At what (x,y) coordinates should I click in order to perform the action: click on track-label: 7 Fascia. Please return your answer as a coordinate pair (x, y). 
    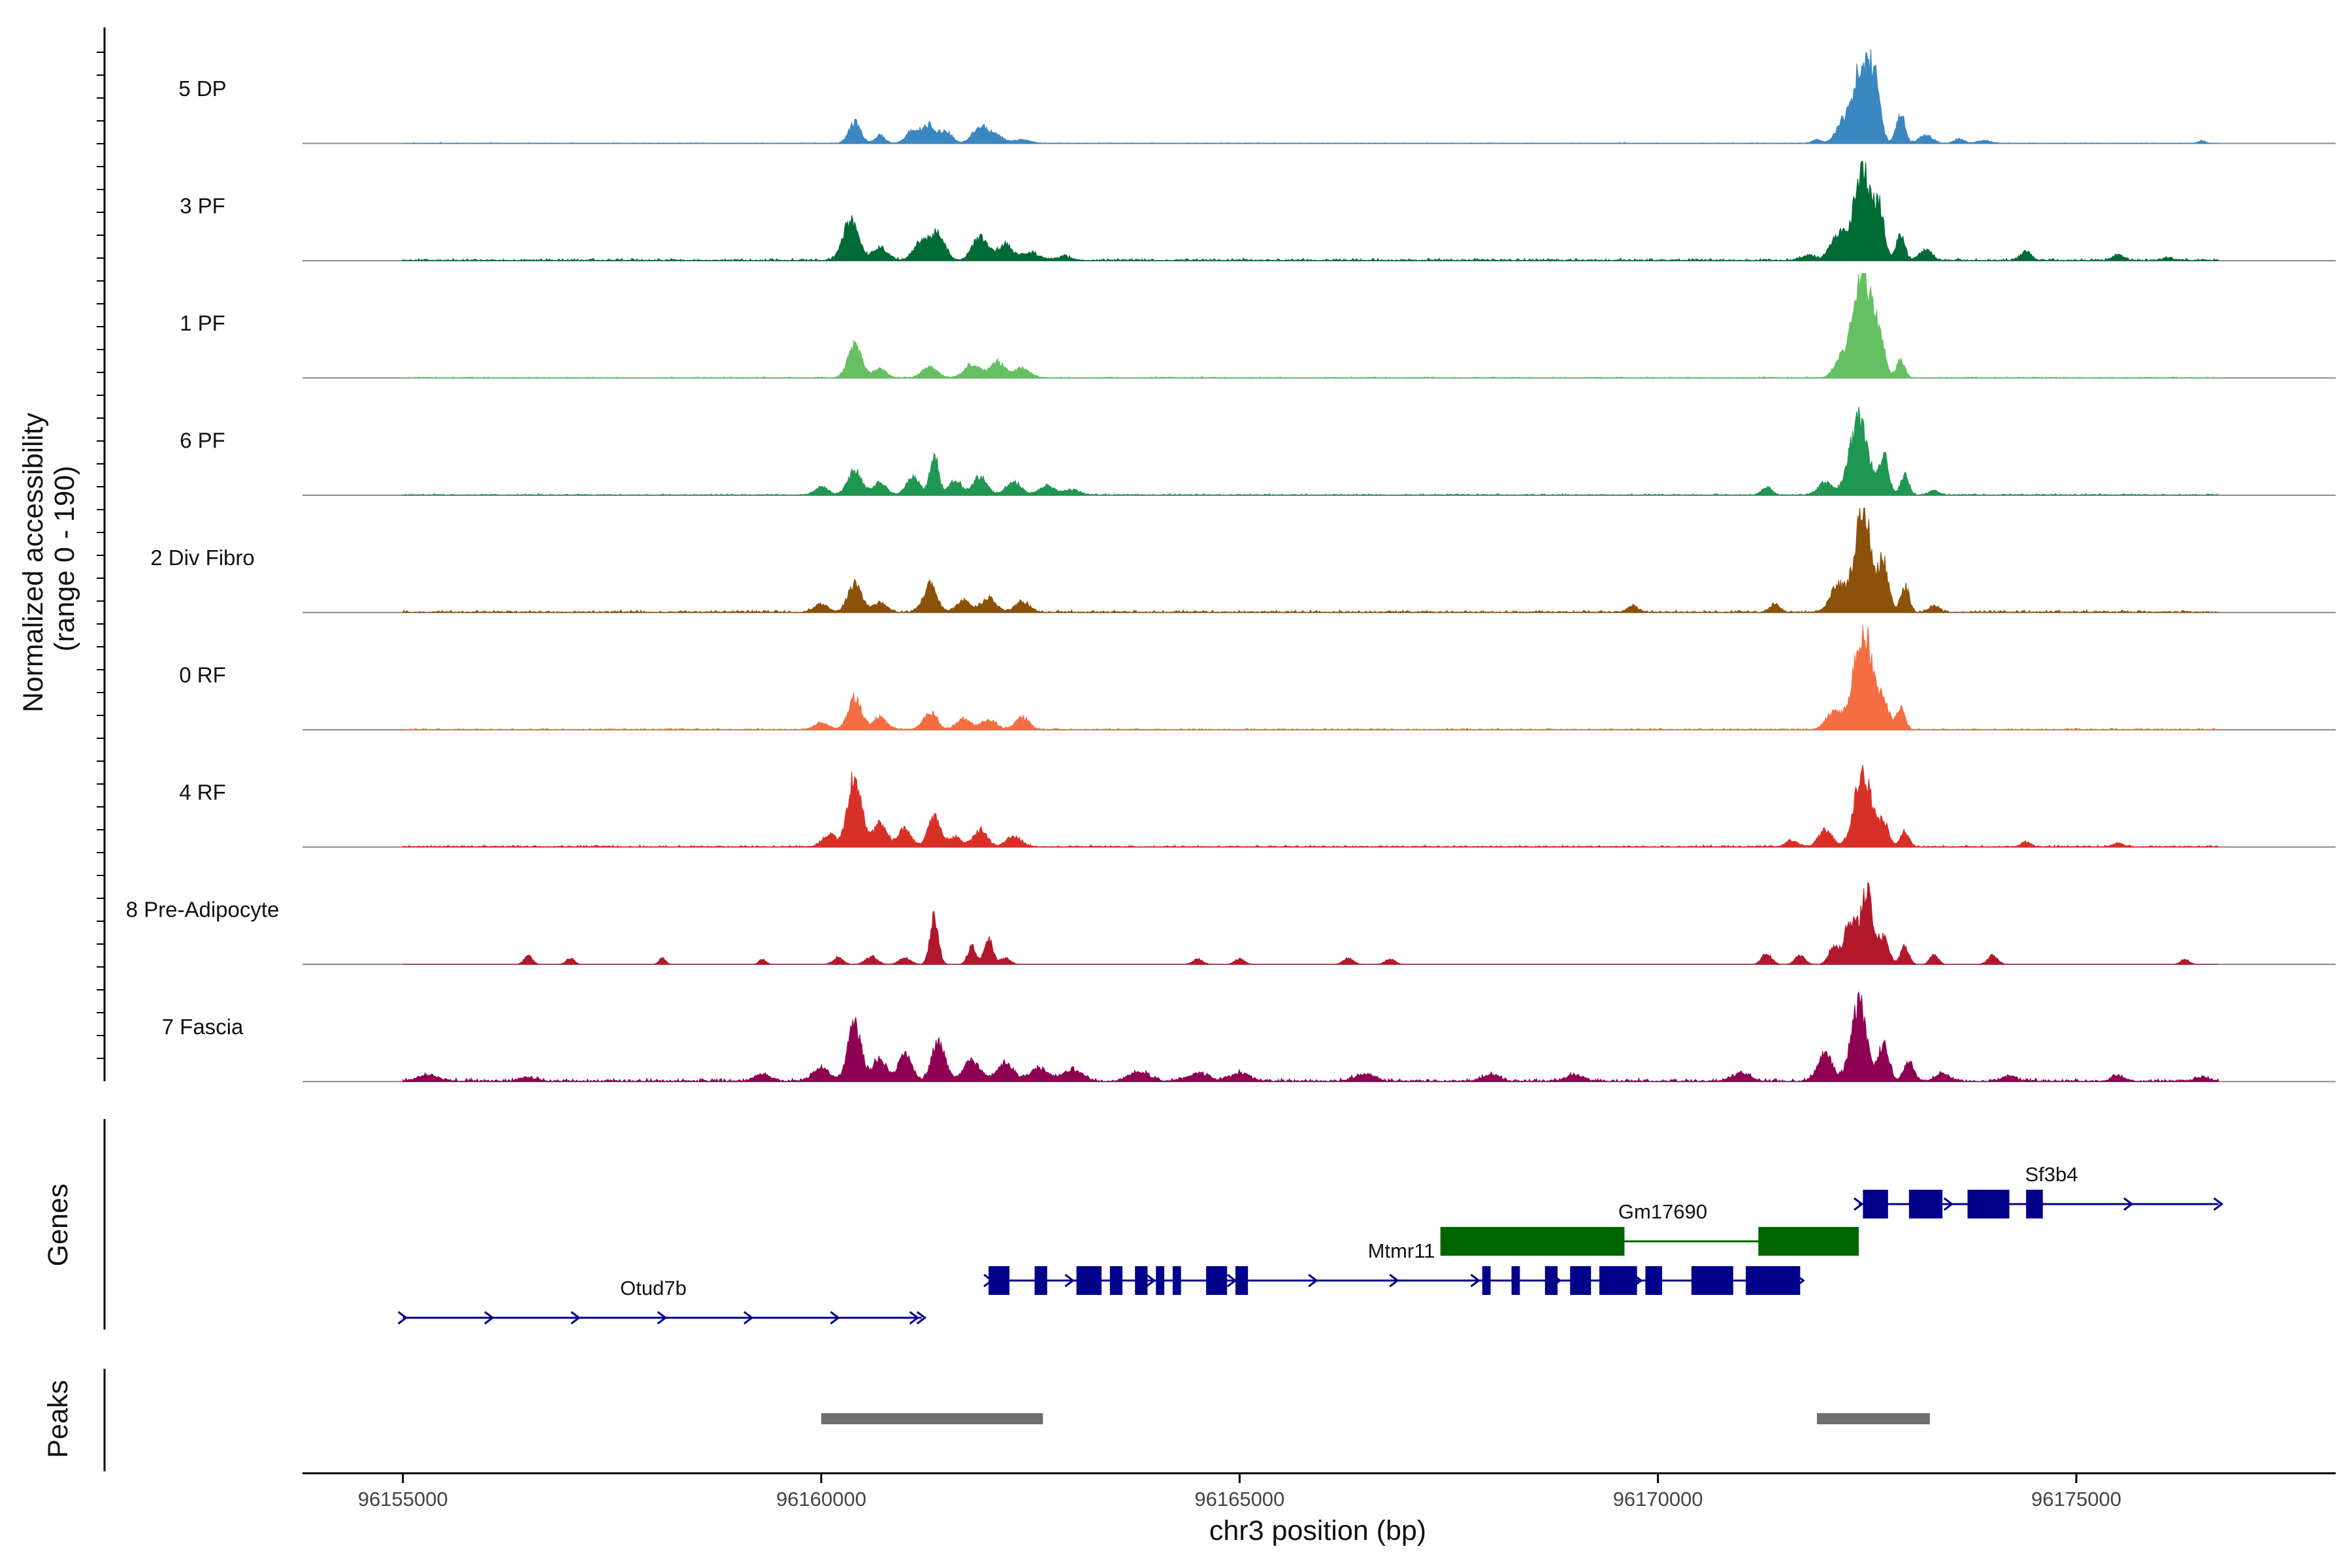
    Looking at the image, I should click on (203, 1027).